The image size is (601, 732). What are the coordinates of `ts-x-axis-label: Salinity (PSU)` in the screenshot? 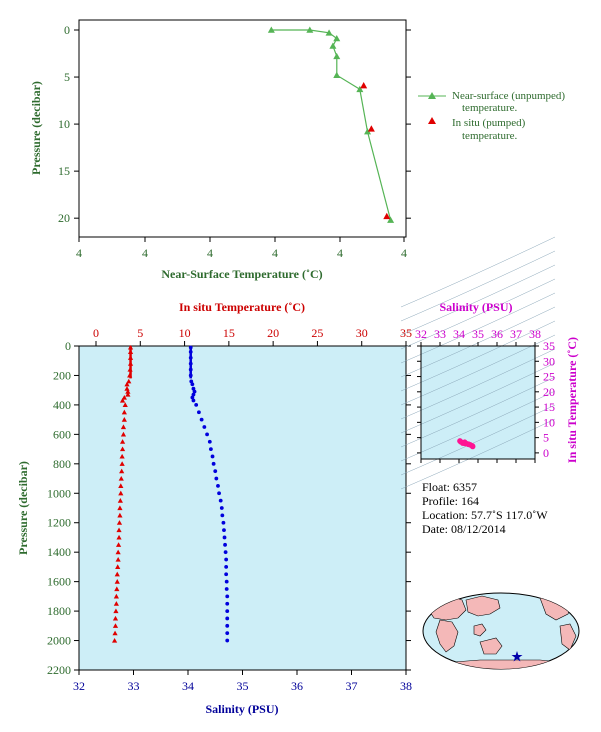 It's located at (475, 307).